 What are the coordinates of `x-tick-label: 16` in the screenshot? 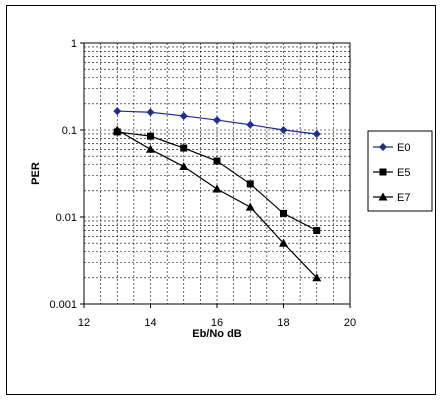 It's located at (217, 323).